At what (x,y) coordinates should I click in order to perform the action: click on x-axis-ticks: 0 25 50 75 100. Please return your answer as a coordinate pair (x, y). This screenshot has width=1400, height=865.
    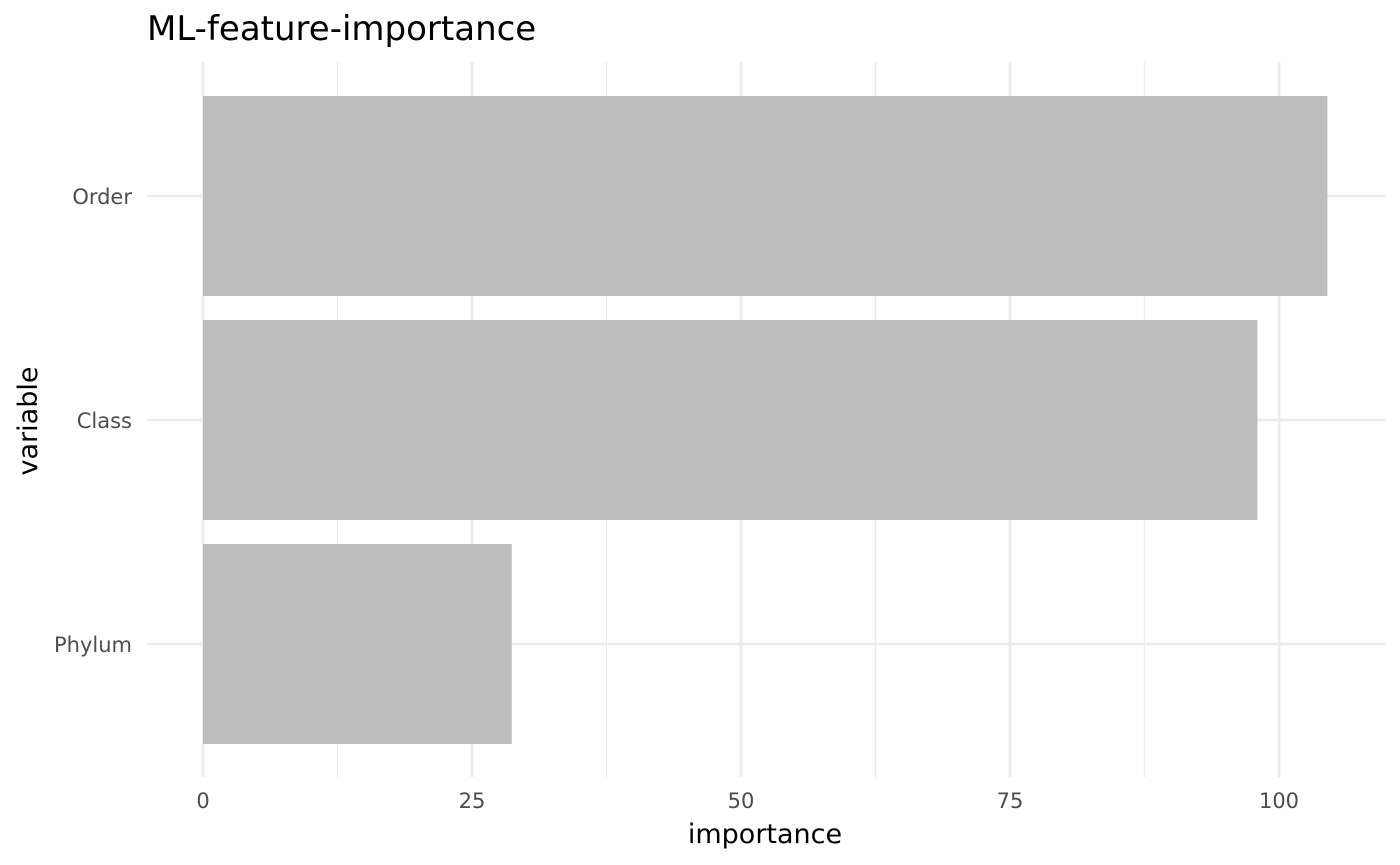
    Looking at the image, I should click on (747, 801).